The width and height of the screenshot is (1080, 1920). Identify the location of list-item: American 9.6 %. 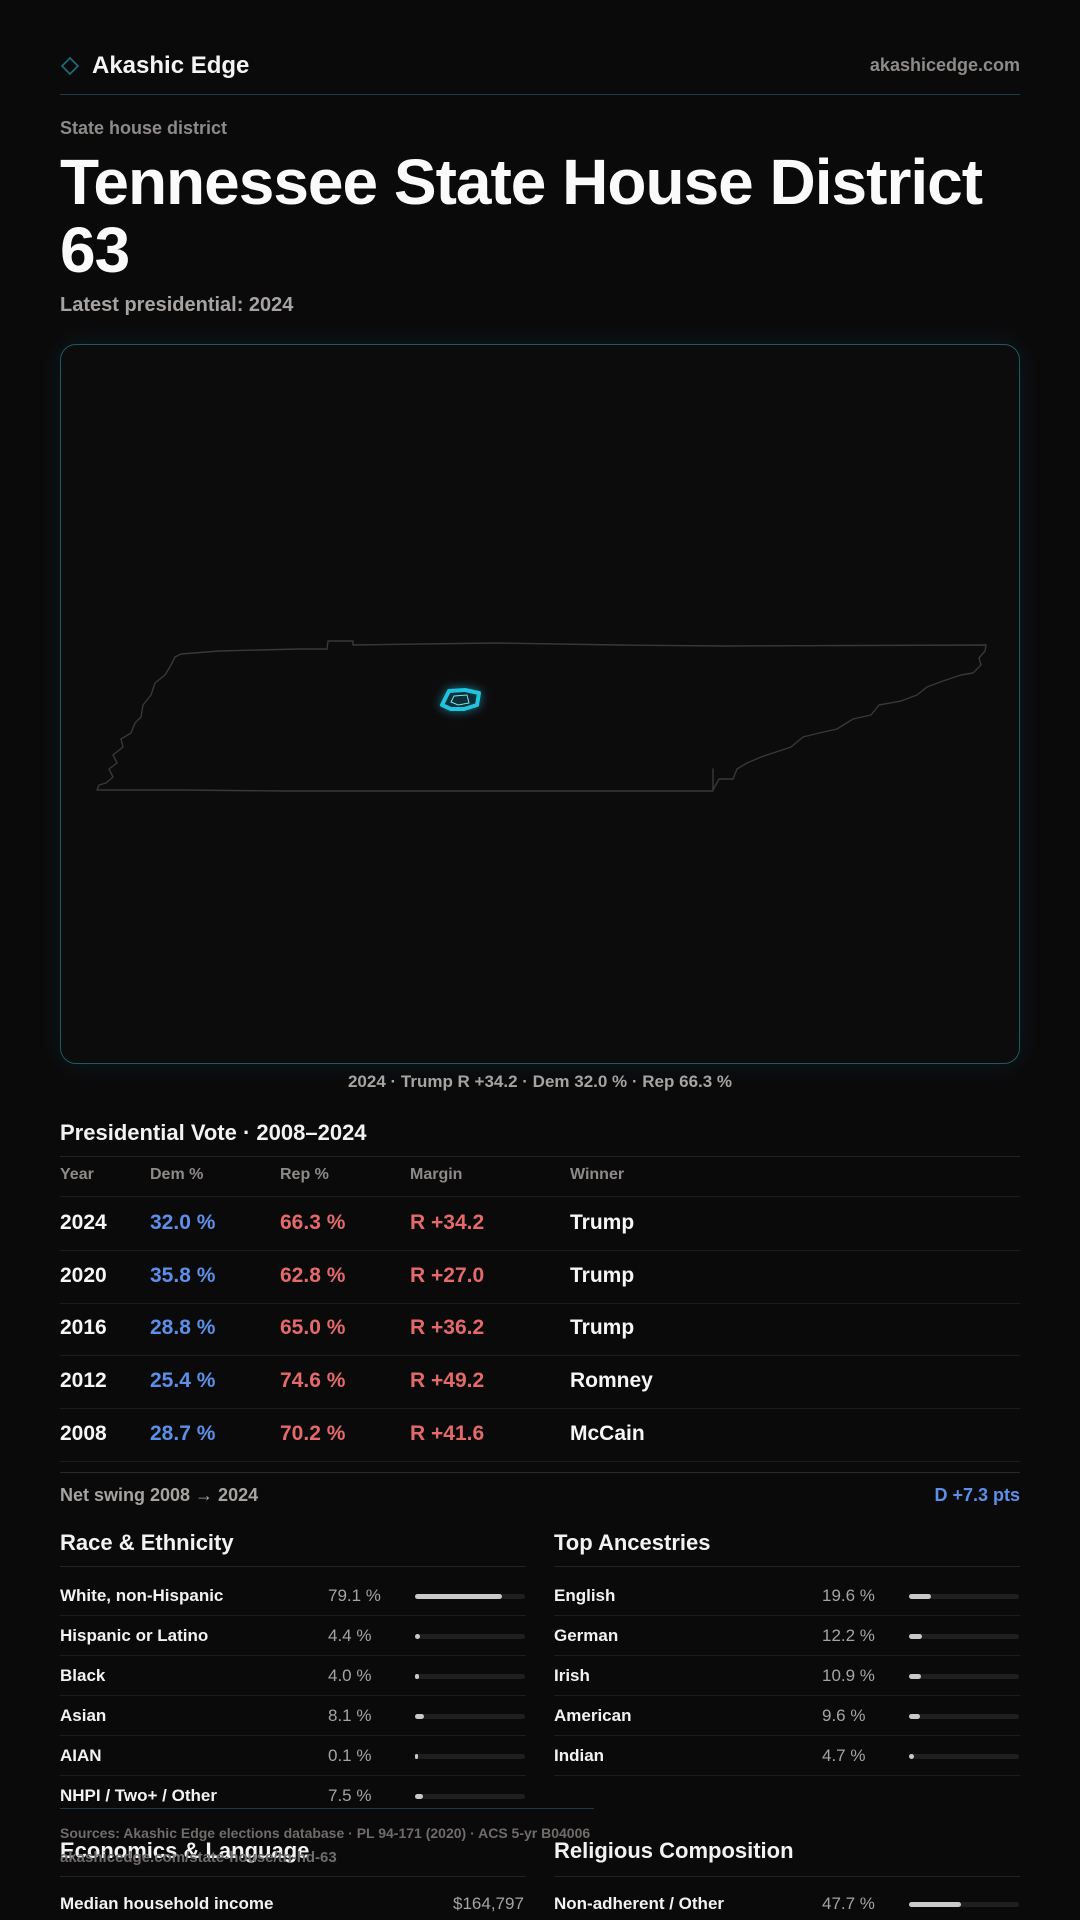
(787, 1716).